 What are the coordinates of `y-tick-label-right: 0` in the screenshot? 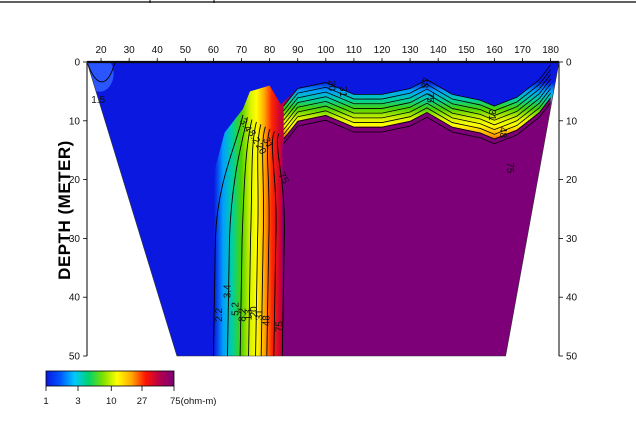 It's located at (569, 63).